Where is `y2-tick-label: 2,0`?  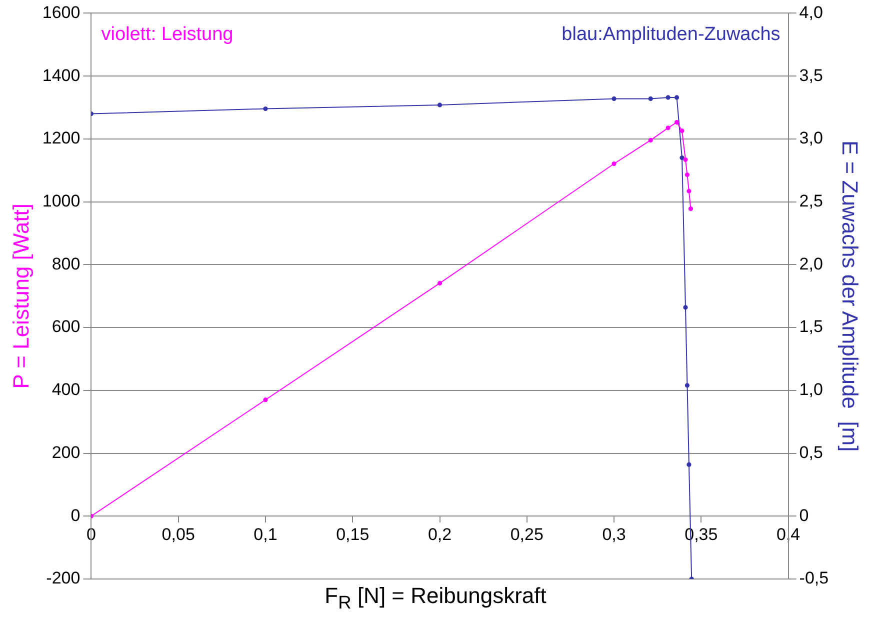
y2-tick-label: 2,0 is located at coordinates (811, 264).